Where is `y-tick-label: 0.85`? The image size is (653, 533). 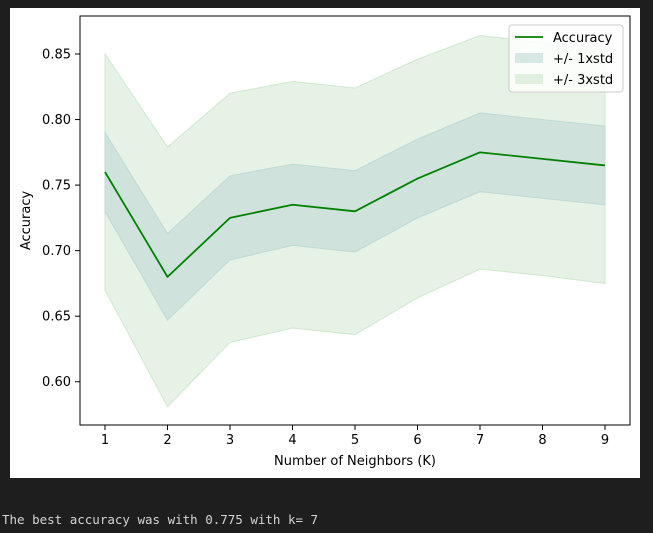
y-tick-label: 0.85 is located at coordinates (56, 55).